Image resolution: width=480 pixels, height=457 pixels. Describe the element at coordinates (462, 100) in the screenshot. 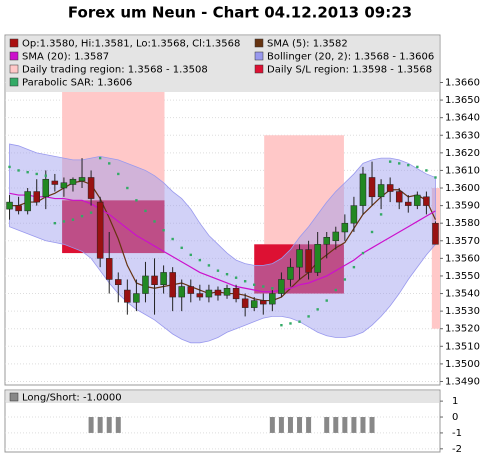

I see `y-tick-label: 1.3650` at that location.